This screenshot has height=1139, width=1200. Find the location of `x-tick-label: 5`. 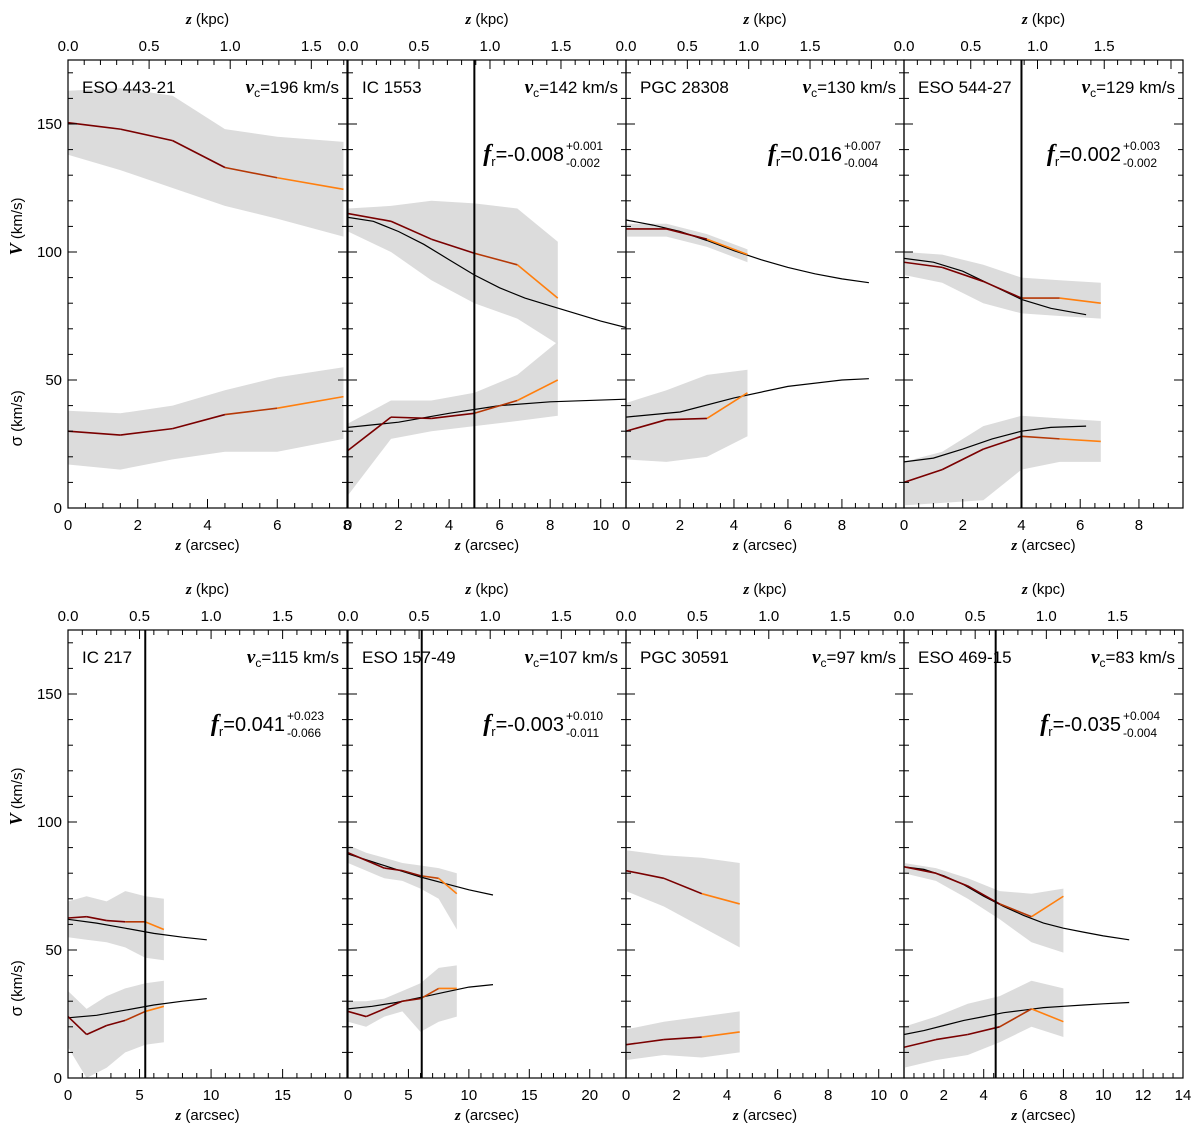

x-tick-label: 5 is located at coordinates (408, 1095).